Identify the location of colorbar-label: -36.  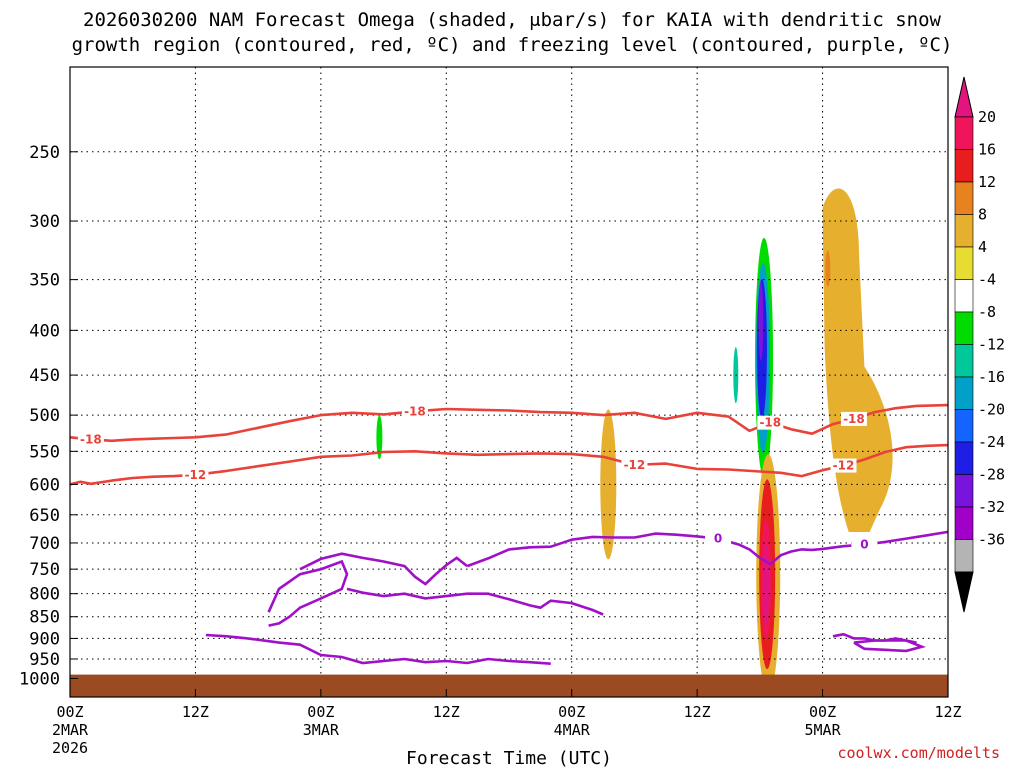
(991, 540).